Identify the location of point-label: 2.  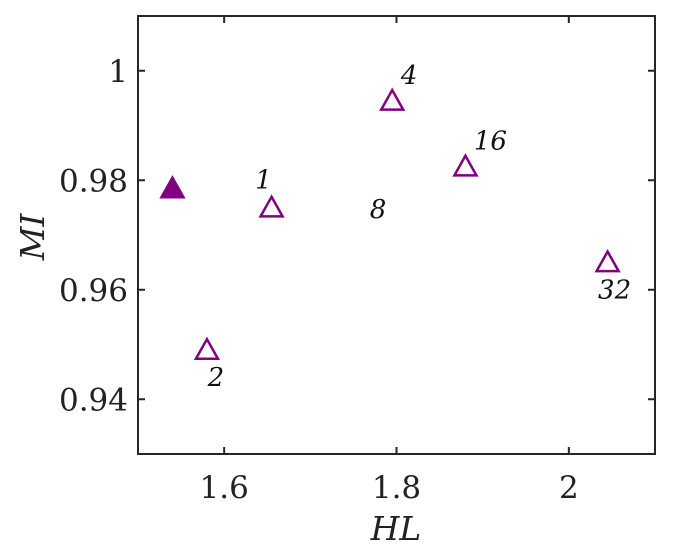
(216, 378).